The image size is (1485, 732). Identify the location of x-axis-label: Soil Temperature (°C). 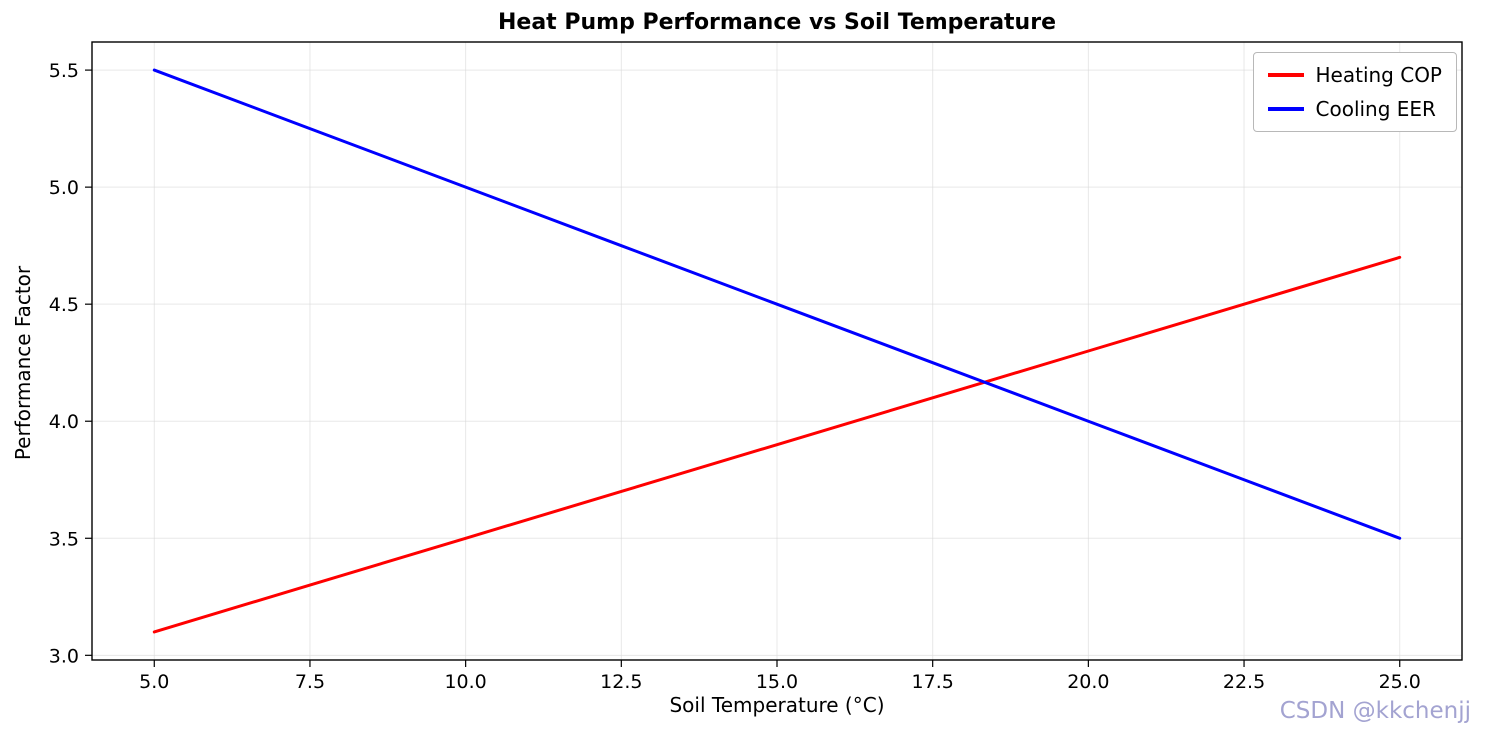
(777, 705).